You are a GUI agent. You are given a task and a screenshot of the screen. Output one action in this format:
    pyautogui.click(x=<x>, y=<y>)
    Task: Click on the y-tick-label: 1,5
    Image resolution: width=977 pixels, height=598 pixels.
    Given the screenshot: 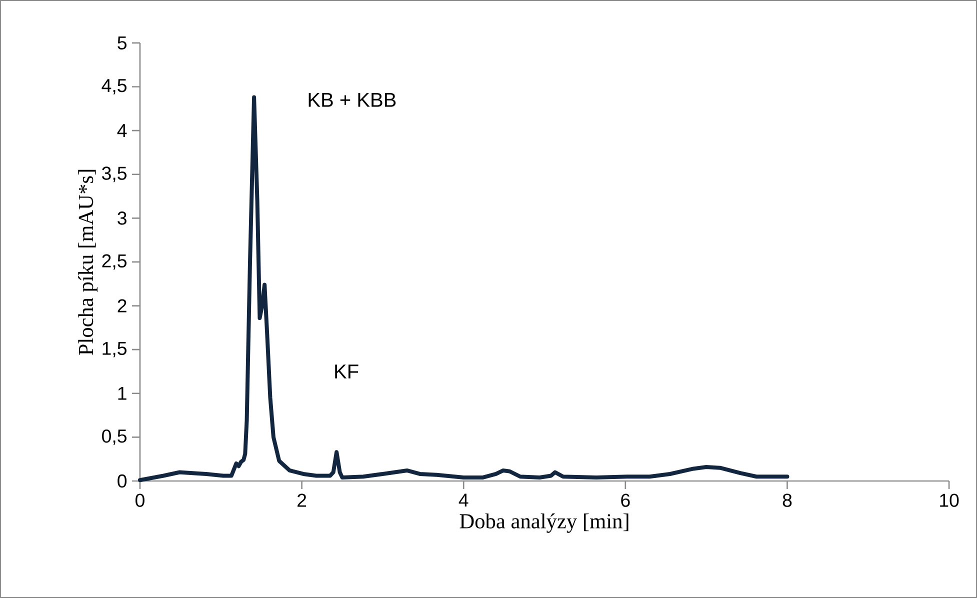 What is the action you would take?
    pyautogui.click(x=114, y=350)
    